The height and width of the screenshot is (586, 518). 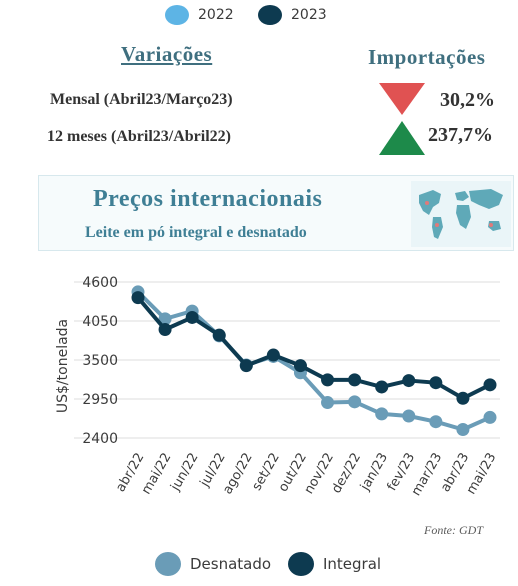 I want to click on up-triangle-icon, so click(x=402, y=138).